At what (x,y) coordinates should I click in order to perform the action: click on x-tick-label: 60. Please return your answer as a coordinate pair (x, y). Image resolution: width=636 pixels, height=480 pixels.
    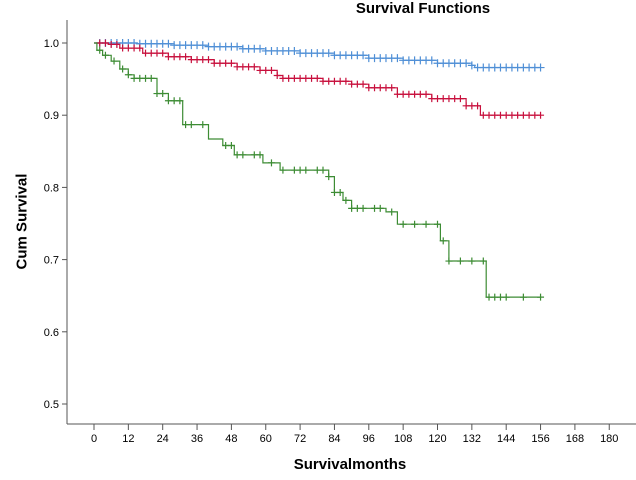
    Looking at the image, I should click on (266, 439).